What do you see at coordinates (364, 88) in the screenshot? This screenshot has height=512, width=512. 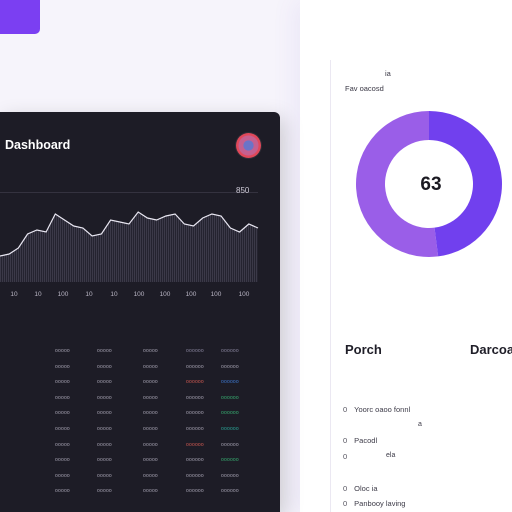 I see `subtitle: Fav oacosd` at bounding box center [364, 88].